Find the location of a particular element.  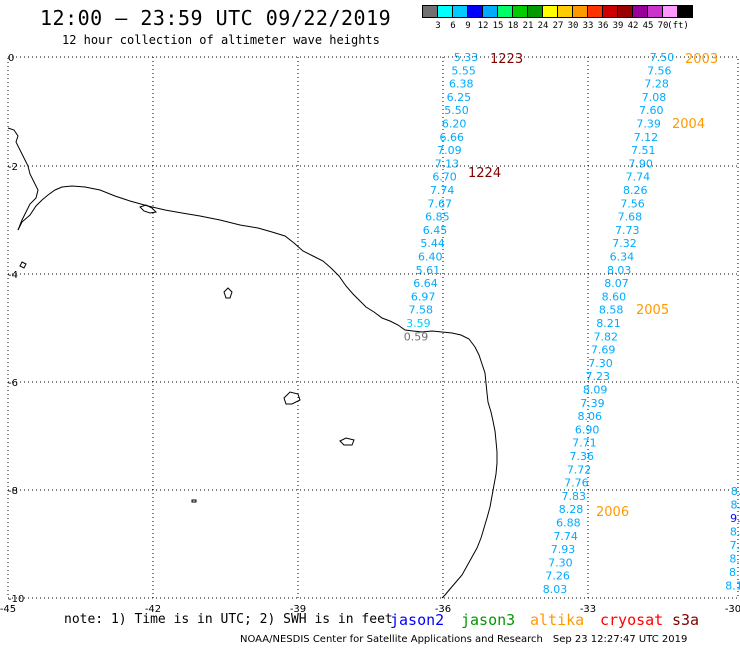

wave-height-value: 3.59 is located at coordinates (418, 323).